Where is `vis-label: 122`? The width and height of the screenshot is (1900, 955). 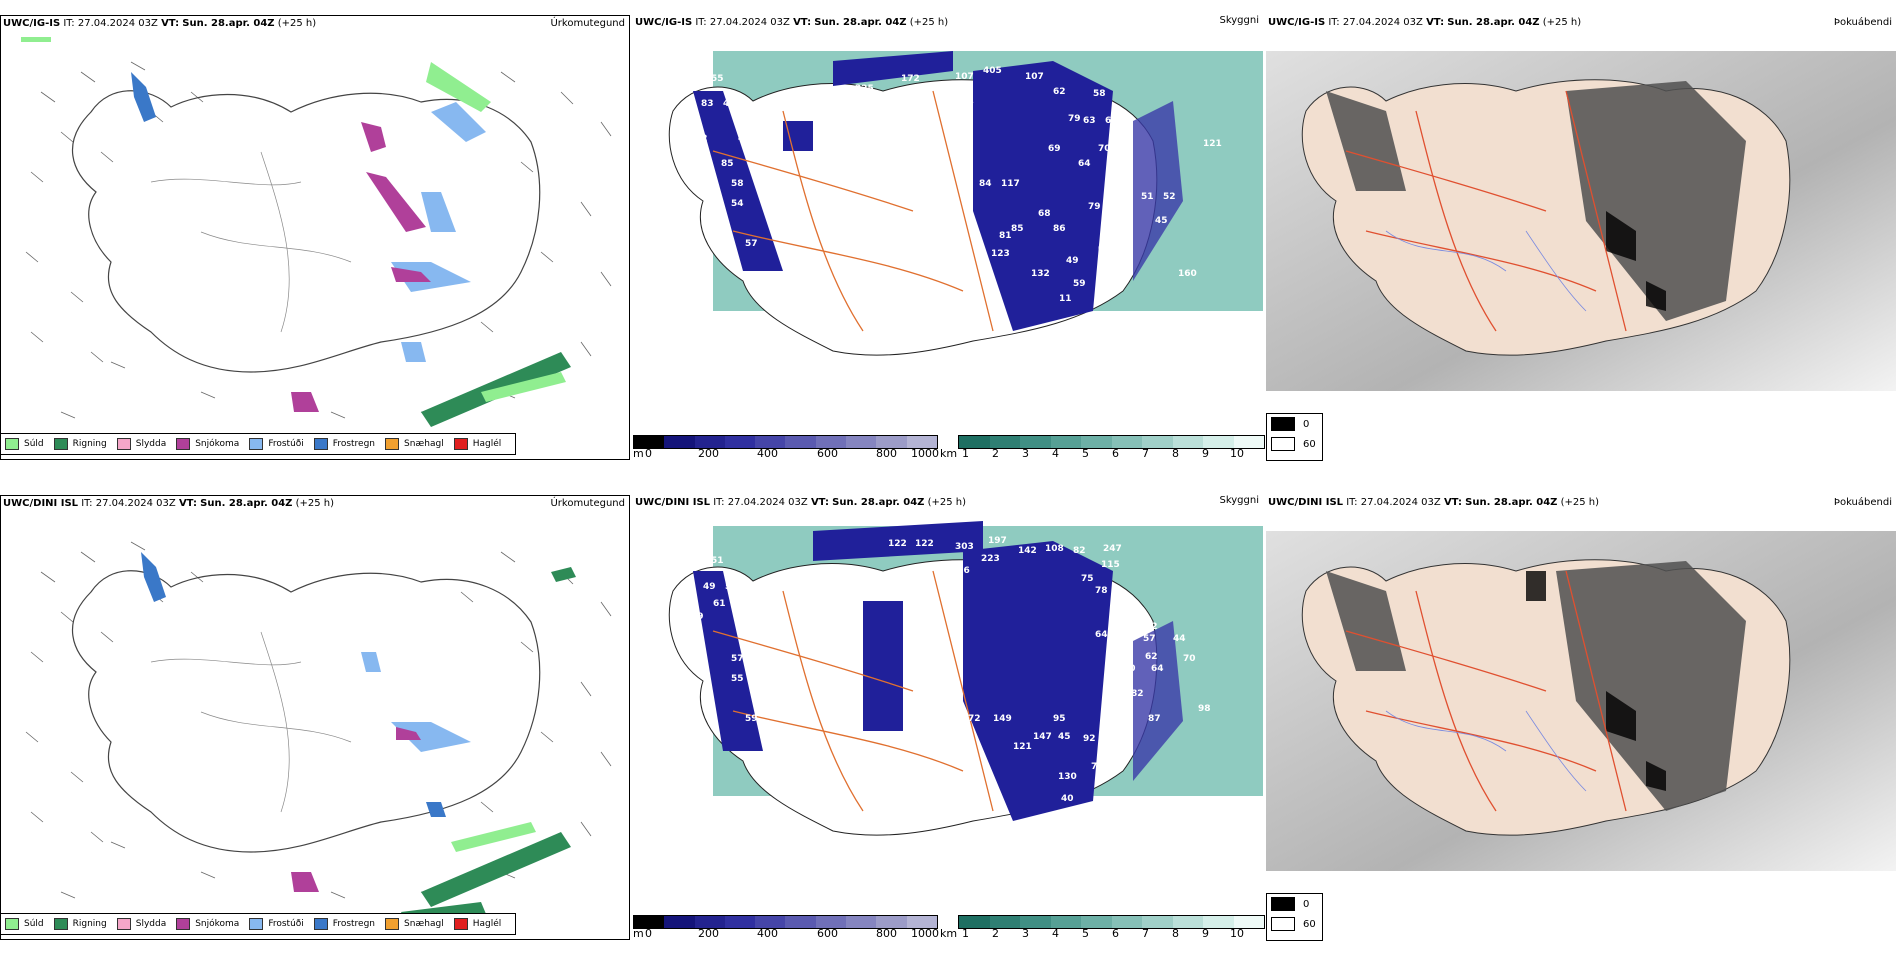
vis-label: 122 is located at coordinates (897, 544).